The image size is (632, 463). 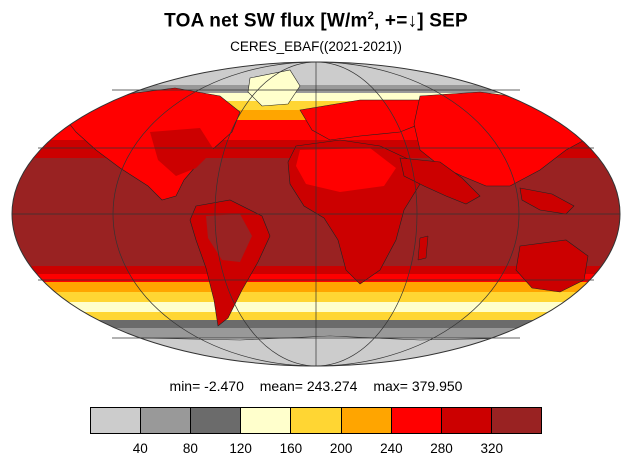 What do you see at coordinates (418, 386) in the screenshot?
I see `stat-max: max= 379.950` at bounding box center [418, 386].